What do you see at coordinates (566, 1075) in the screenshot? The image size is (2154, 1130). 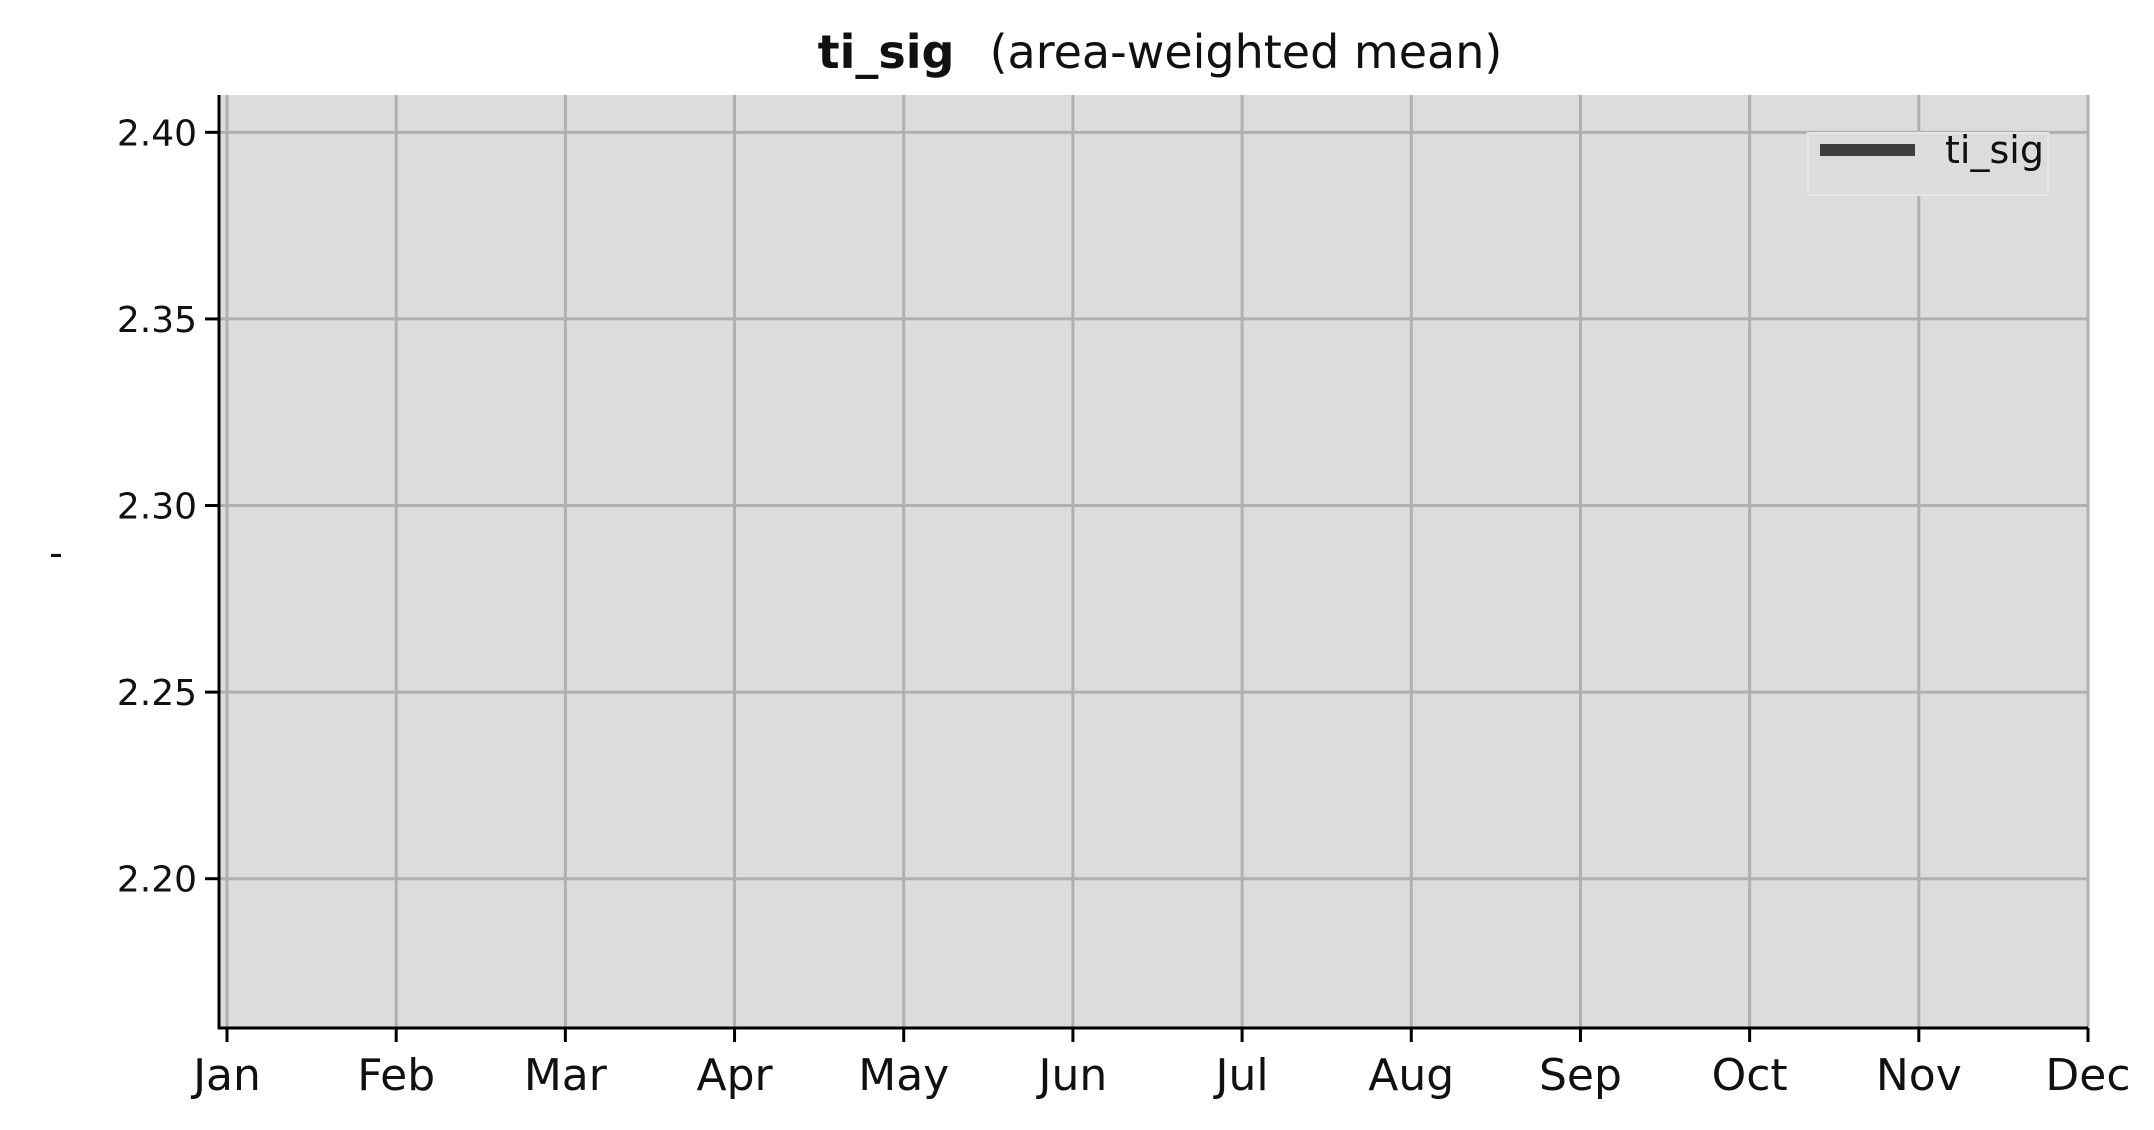 I see `x-tick-label: Mar` at bounding box center [566, 1075].